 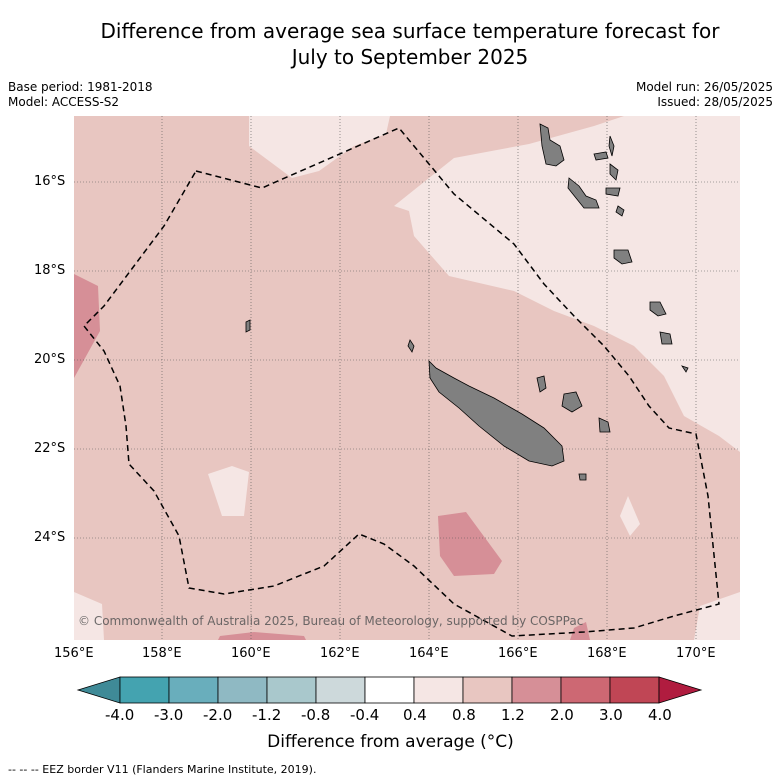 What do you see at coordinates (87, 326) in the screenshot?
I see `anomaly-warm-region-west` at bounding box center [87, 326].